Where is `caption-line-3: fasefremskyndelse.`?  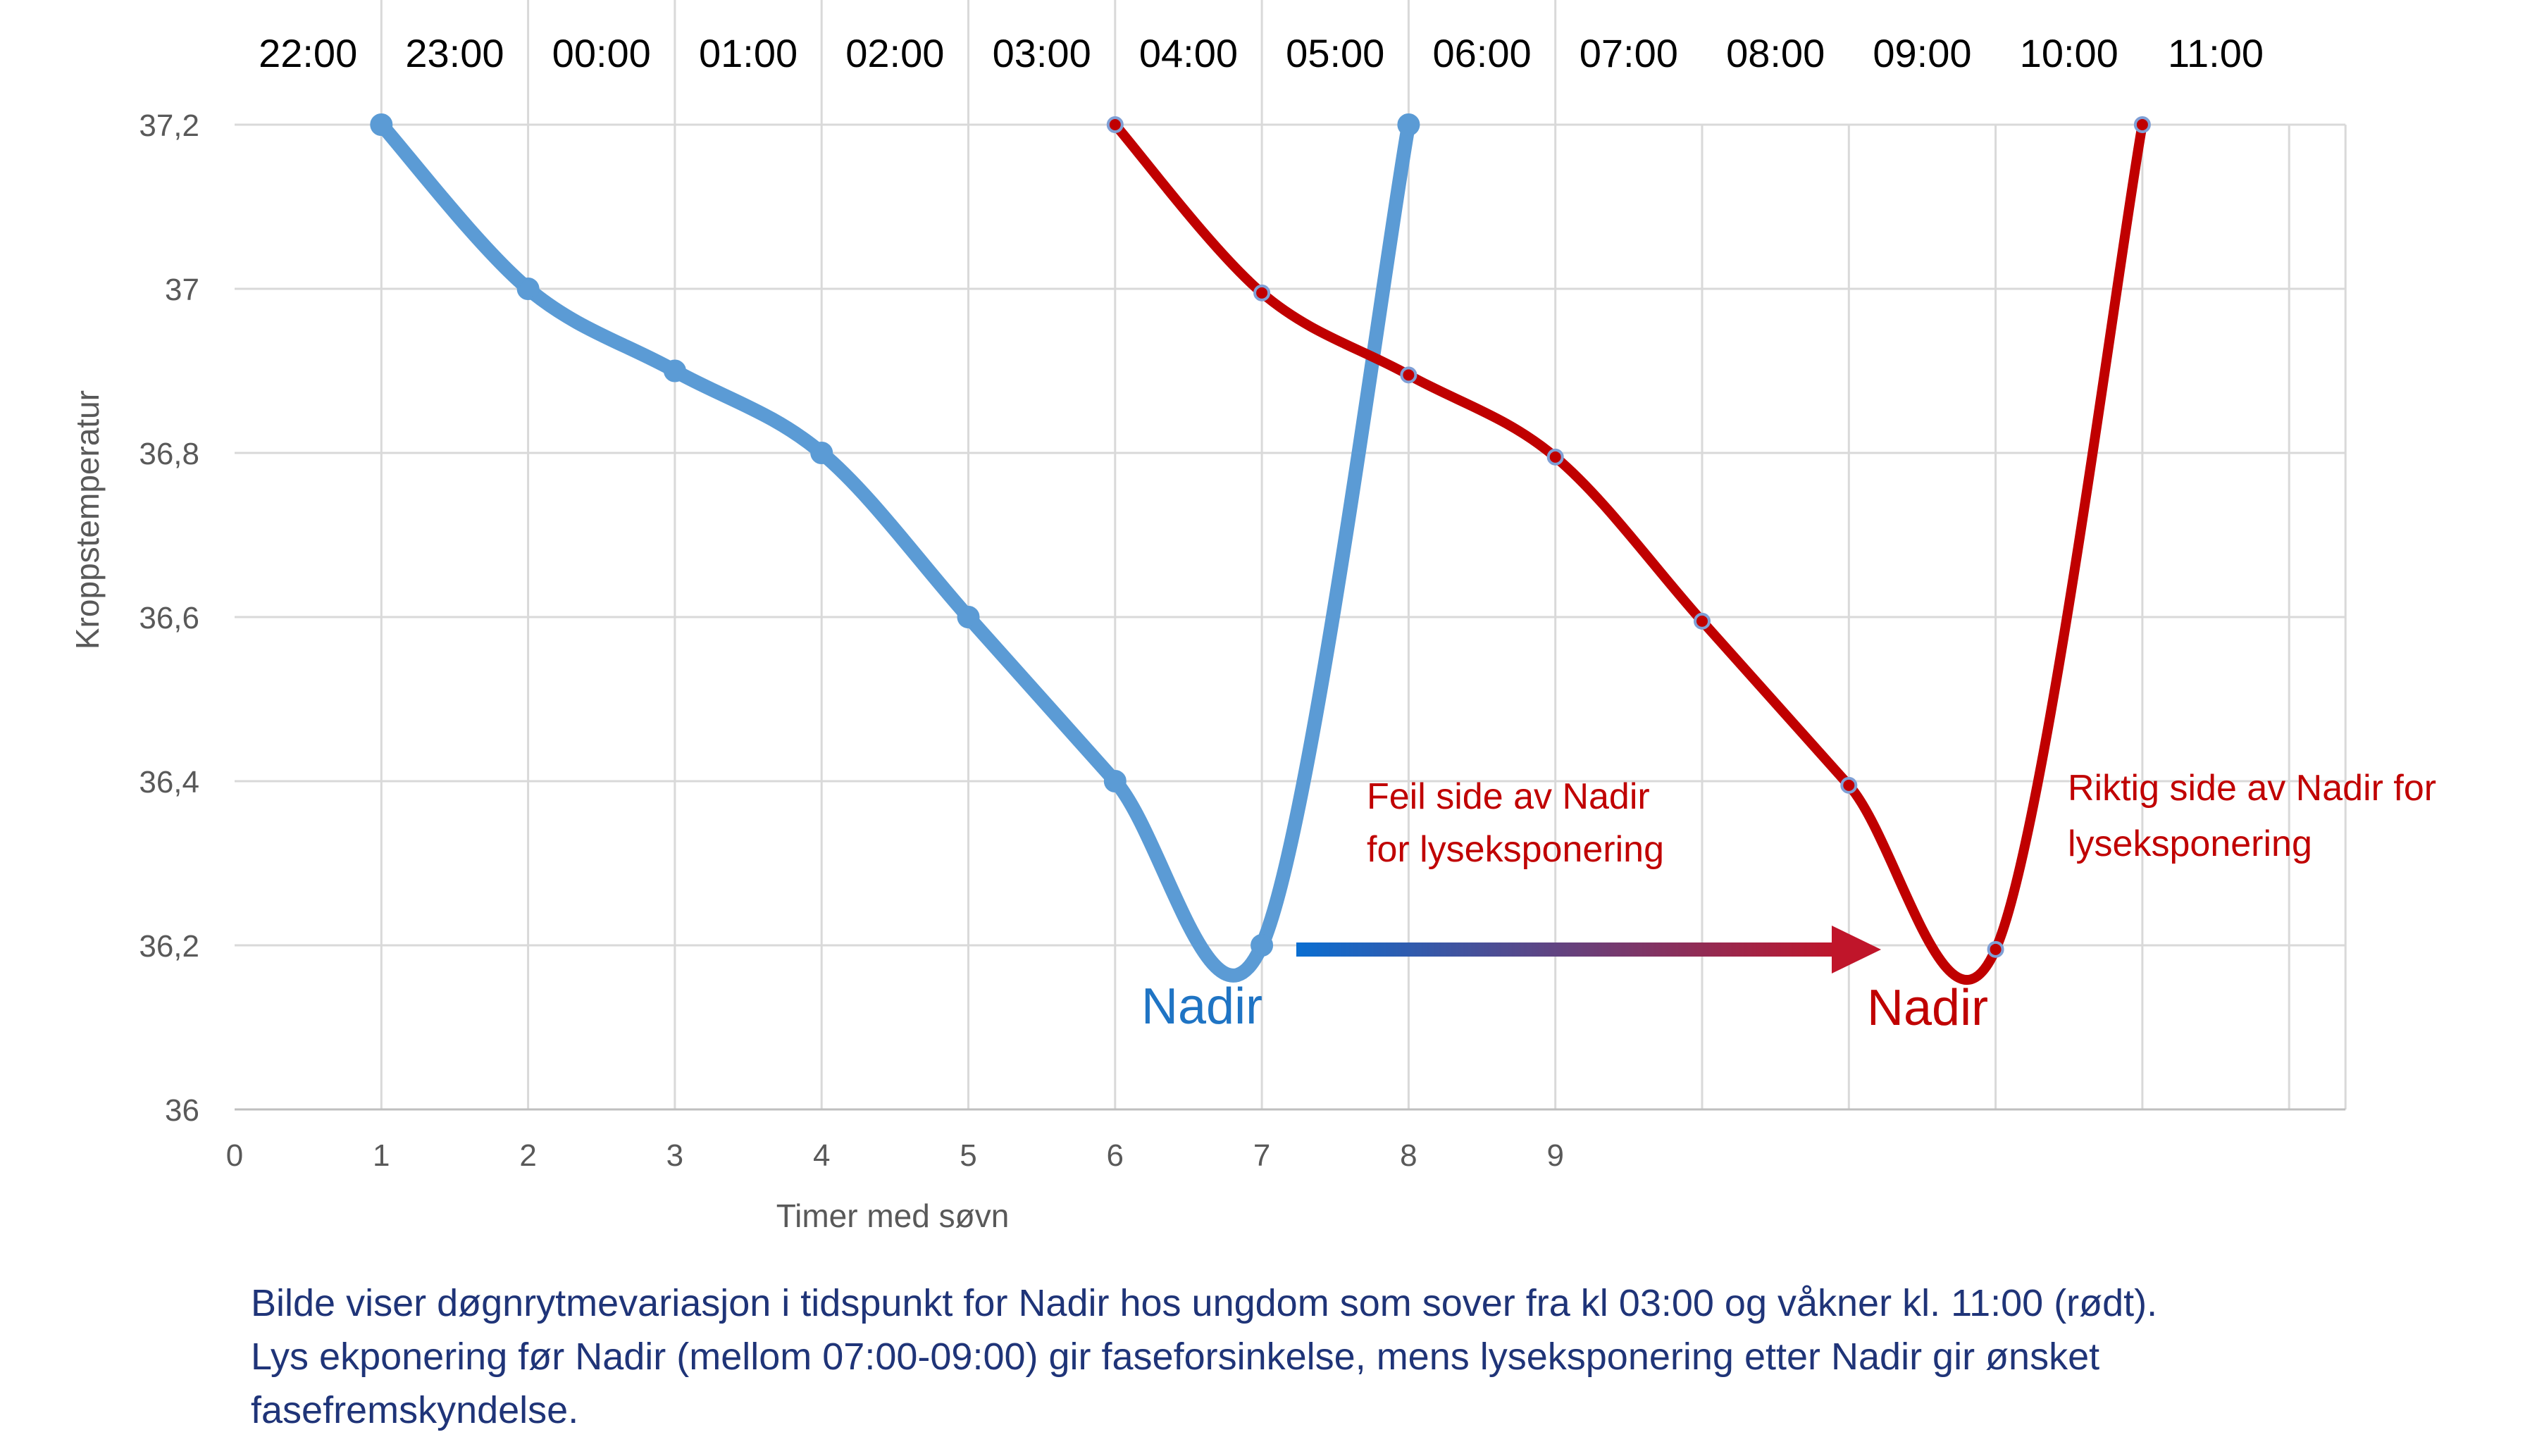 caption-line-3: fasefremskyndelse. is located at coordinates (415, 1410).